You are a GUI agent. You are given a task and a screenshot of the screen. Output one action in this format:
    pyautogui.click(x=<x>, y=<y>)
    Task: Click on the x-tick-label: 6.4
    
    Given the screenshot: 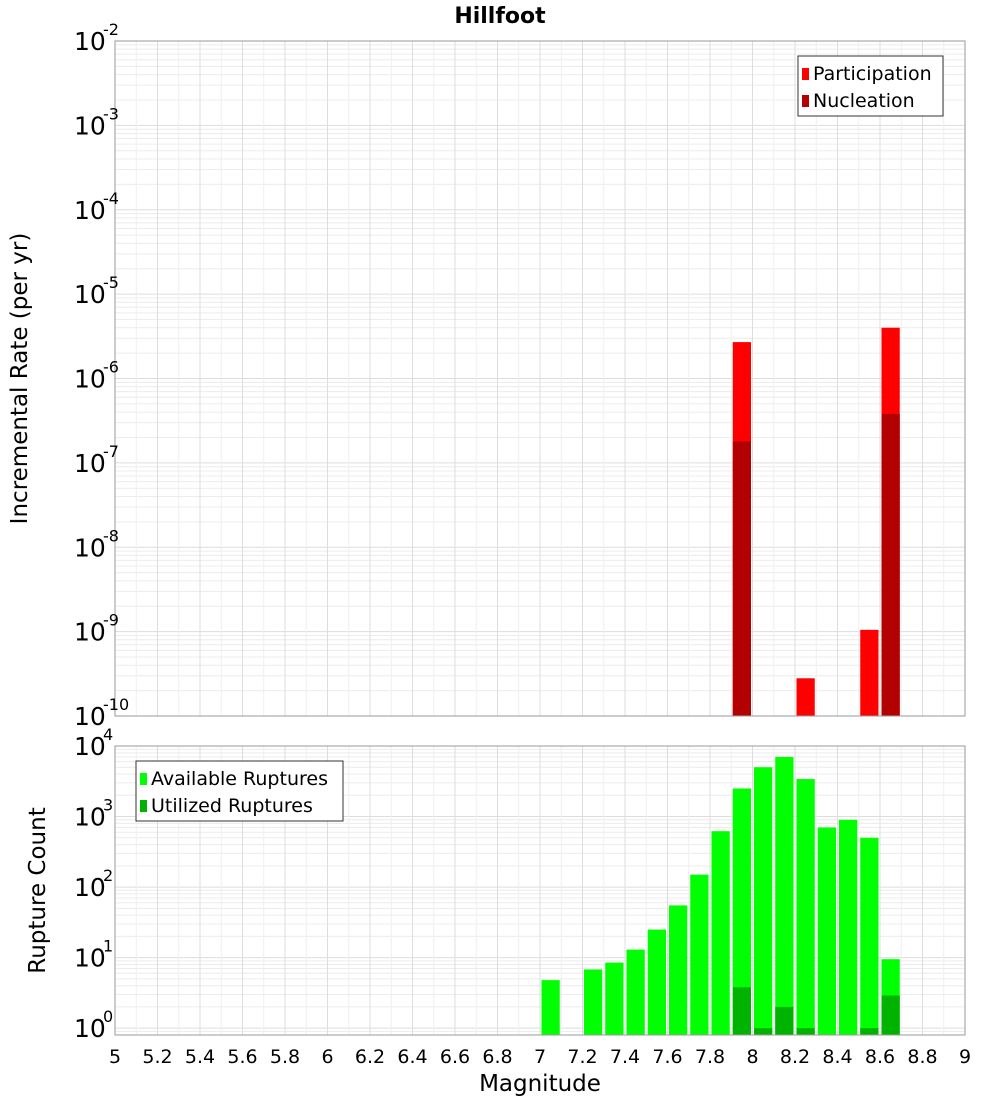 What is the action you would take?
    pyautogui.click(x=412, y=1057)
    